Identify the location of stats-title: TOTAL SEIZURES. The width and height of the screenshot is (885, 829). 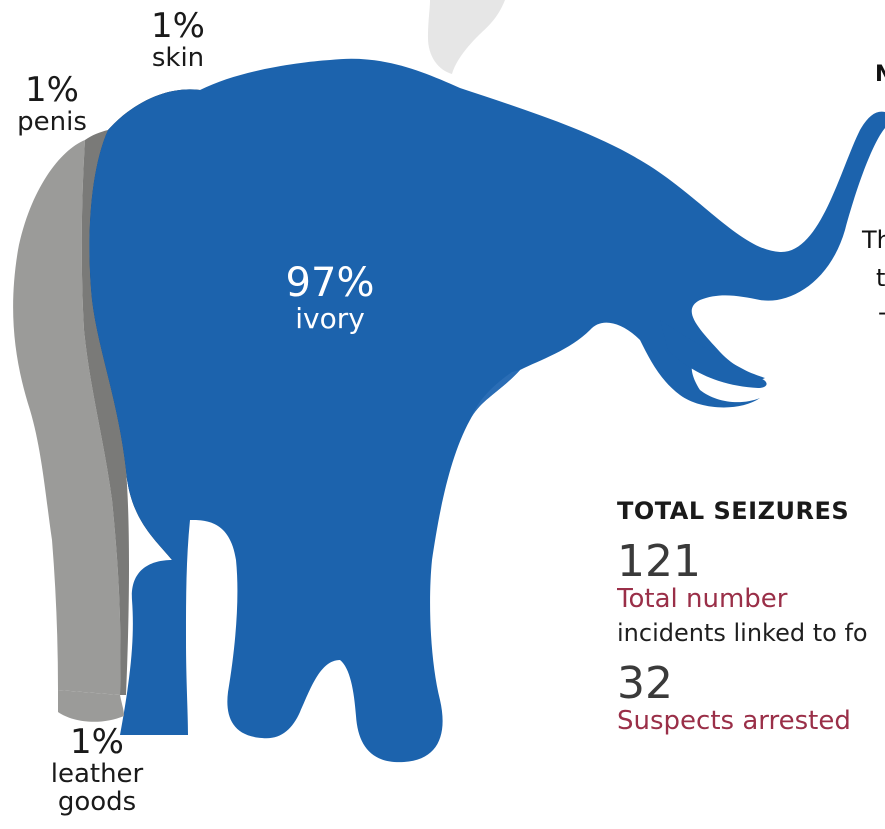
(733, 511).